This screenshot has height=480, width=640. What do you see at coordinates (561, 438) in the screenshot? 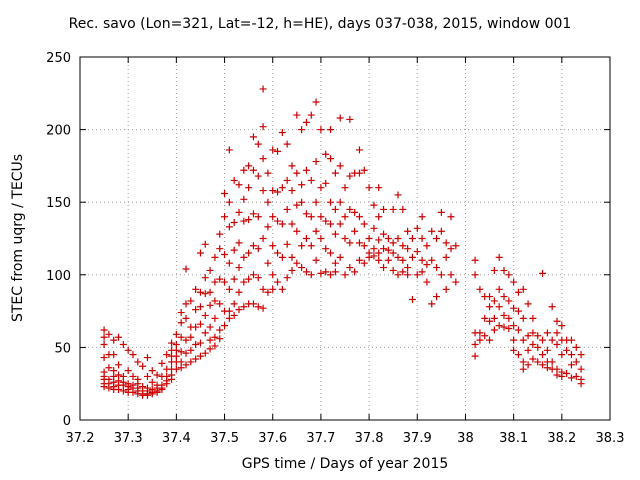
I see `x-tick-label: 38.2` at bounding box center [561, 438].